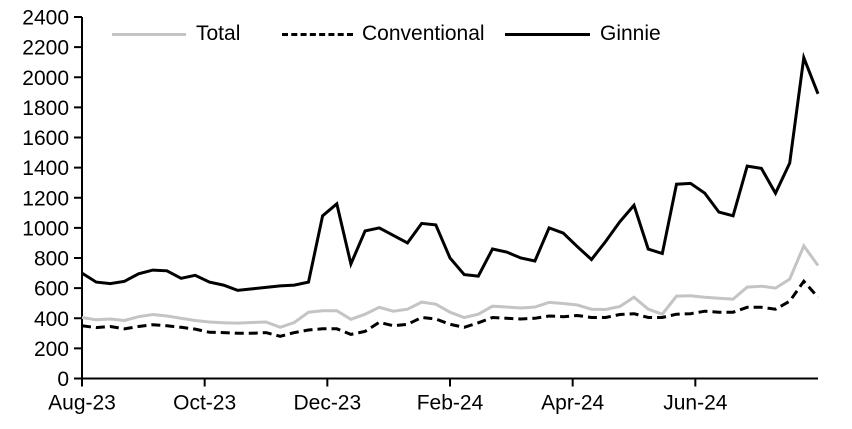  Describe the element at coordinates (45, 78) in the screenshot. I see `y-tick-label: 2000` at that location.